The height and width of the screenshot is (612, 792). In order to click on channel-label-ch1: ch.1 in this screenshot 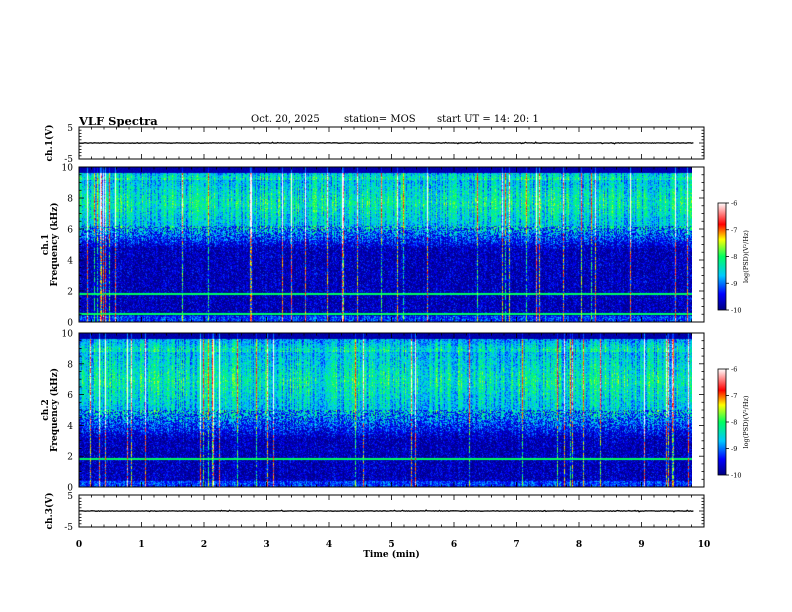, I will do `click(46, 244)`.